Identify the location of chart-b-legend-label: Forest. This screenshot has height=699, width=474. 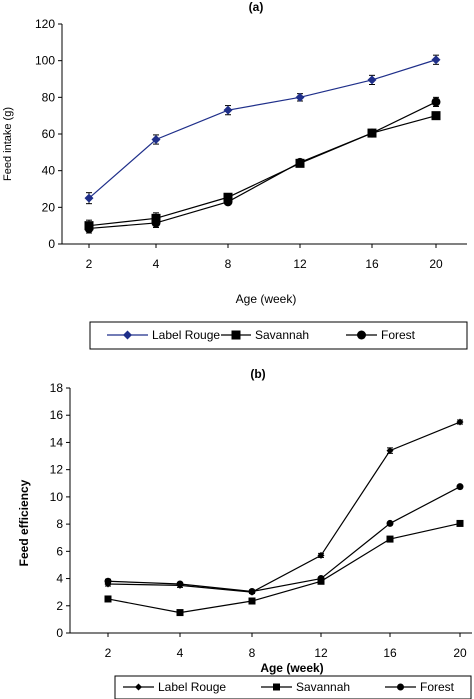
(437, 687).